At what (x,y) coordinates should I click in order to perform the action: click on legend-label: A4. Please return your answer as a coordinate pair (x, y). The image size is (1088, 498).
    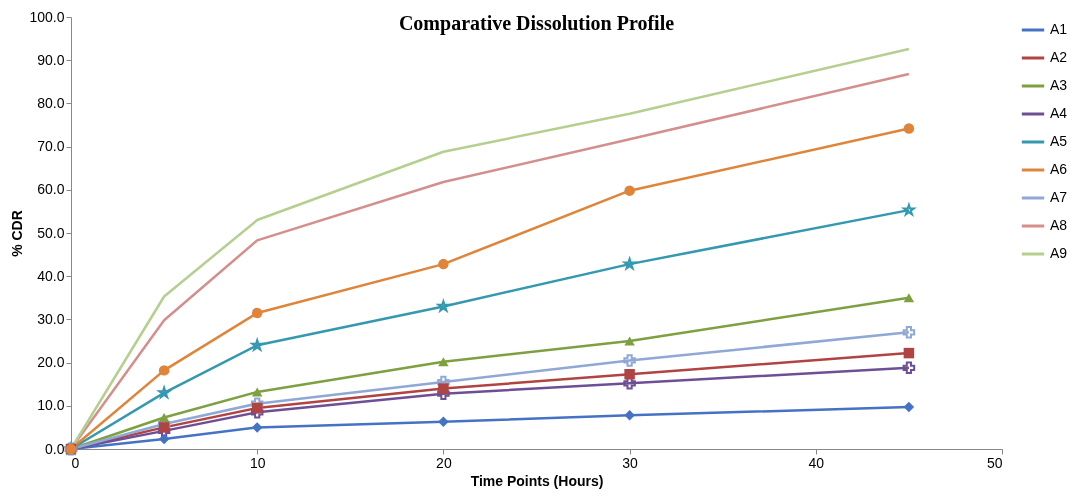
    Looking at the image, I should click on (1059, 113).